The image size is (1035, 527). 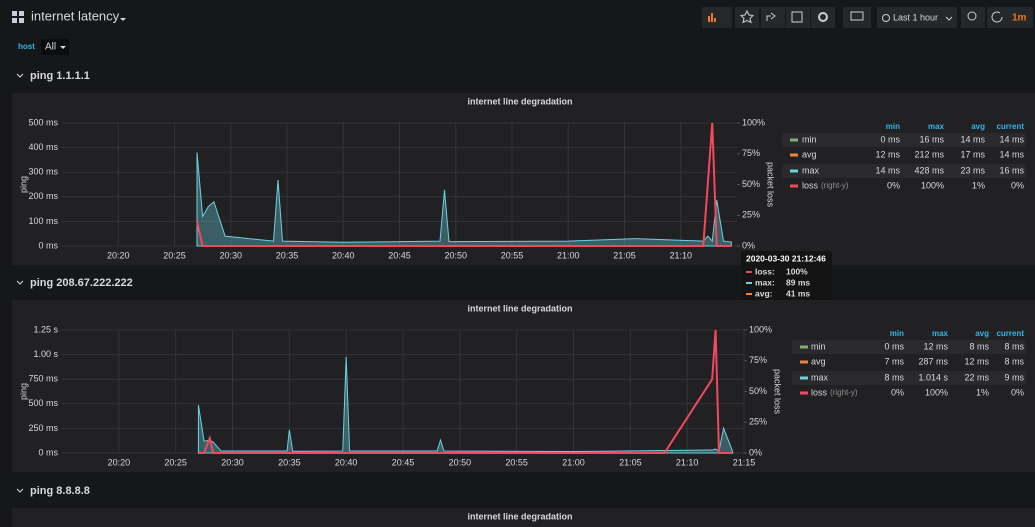 I want to click on tooltip-name: max:, so click(x=765, y=282).